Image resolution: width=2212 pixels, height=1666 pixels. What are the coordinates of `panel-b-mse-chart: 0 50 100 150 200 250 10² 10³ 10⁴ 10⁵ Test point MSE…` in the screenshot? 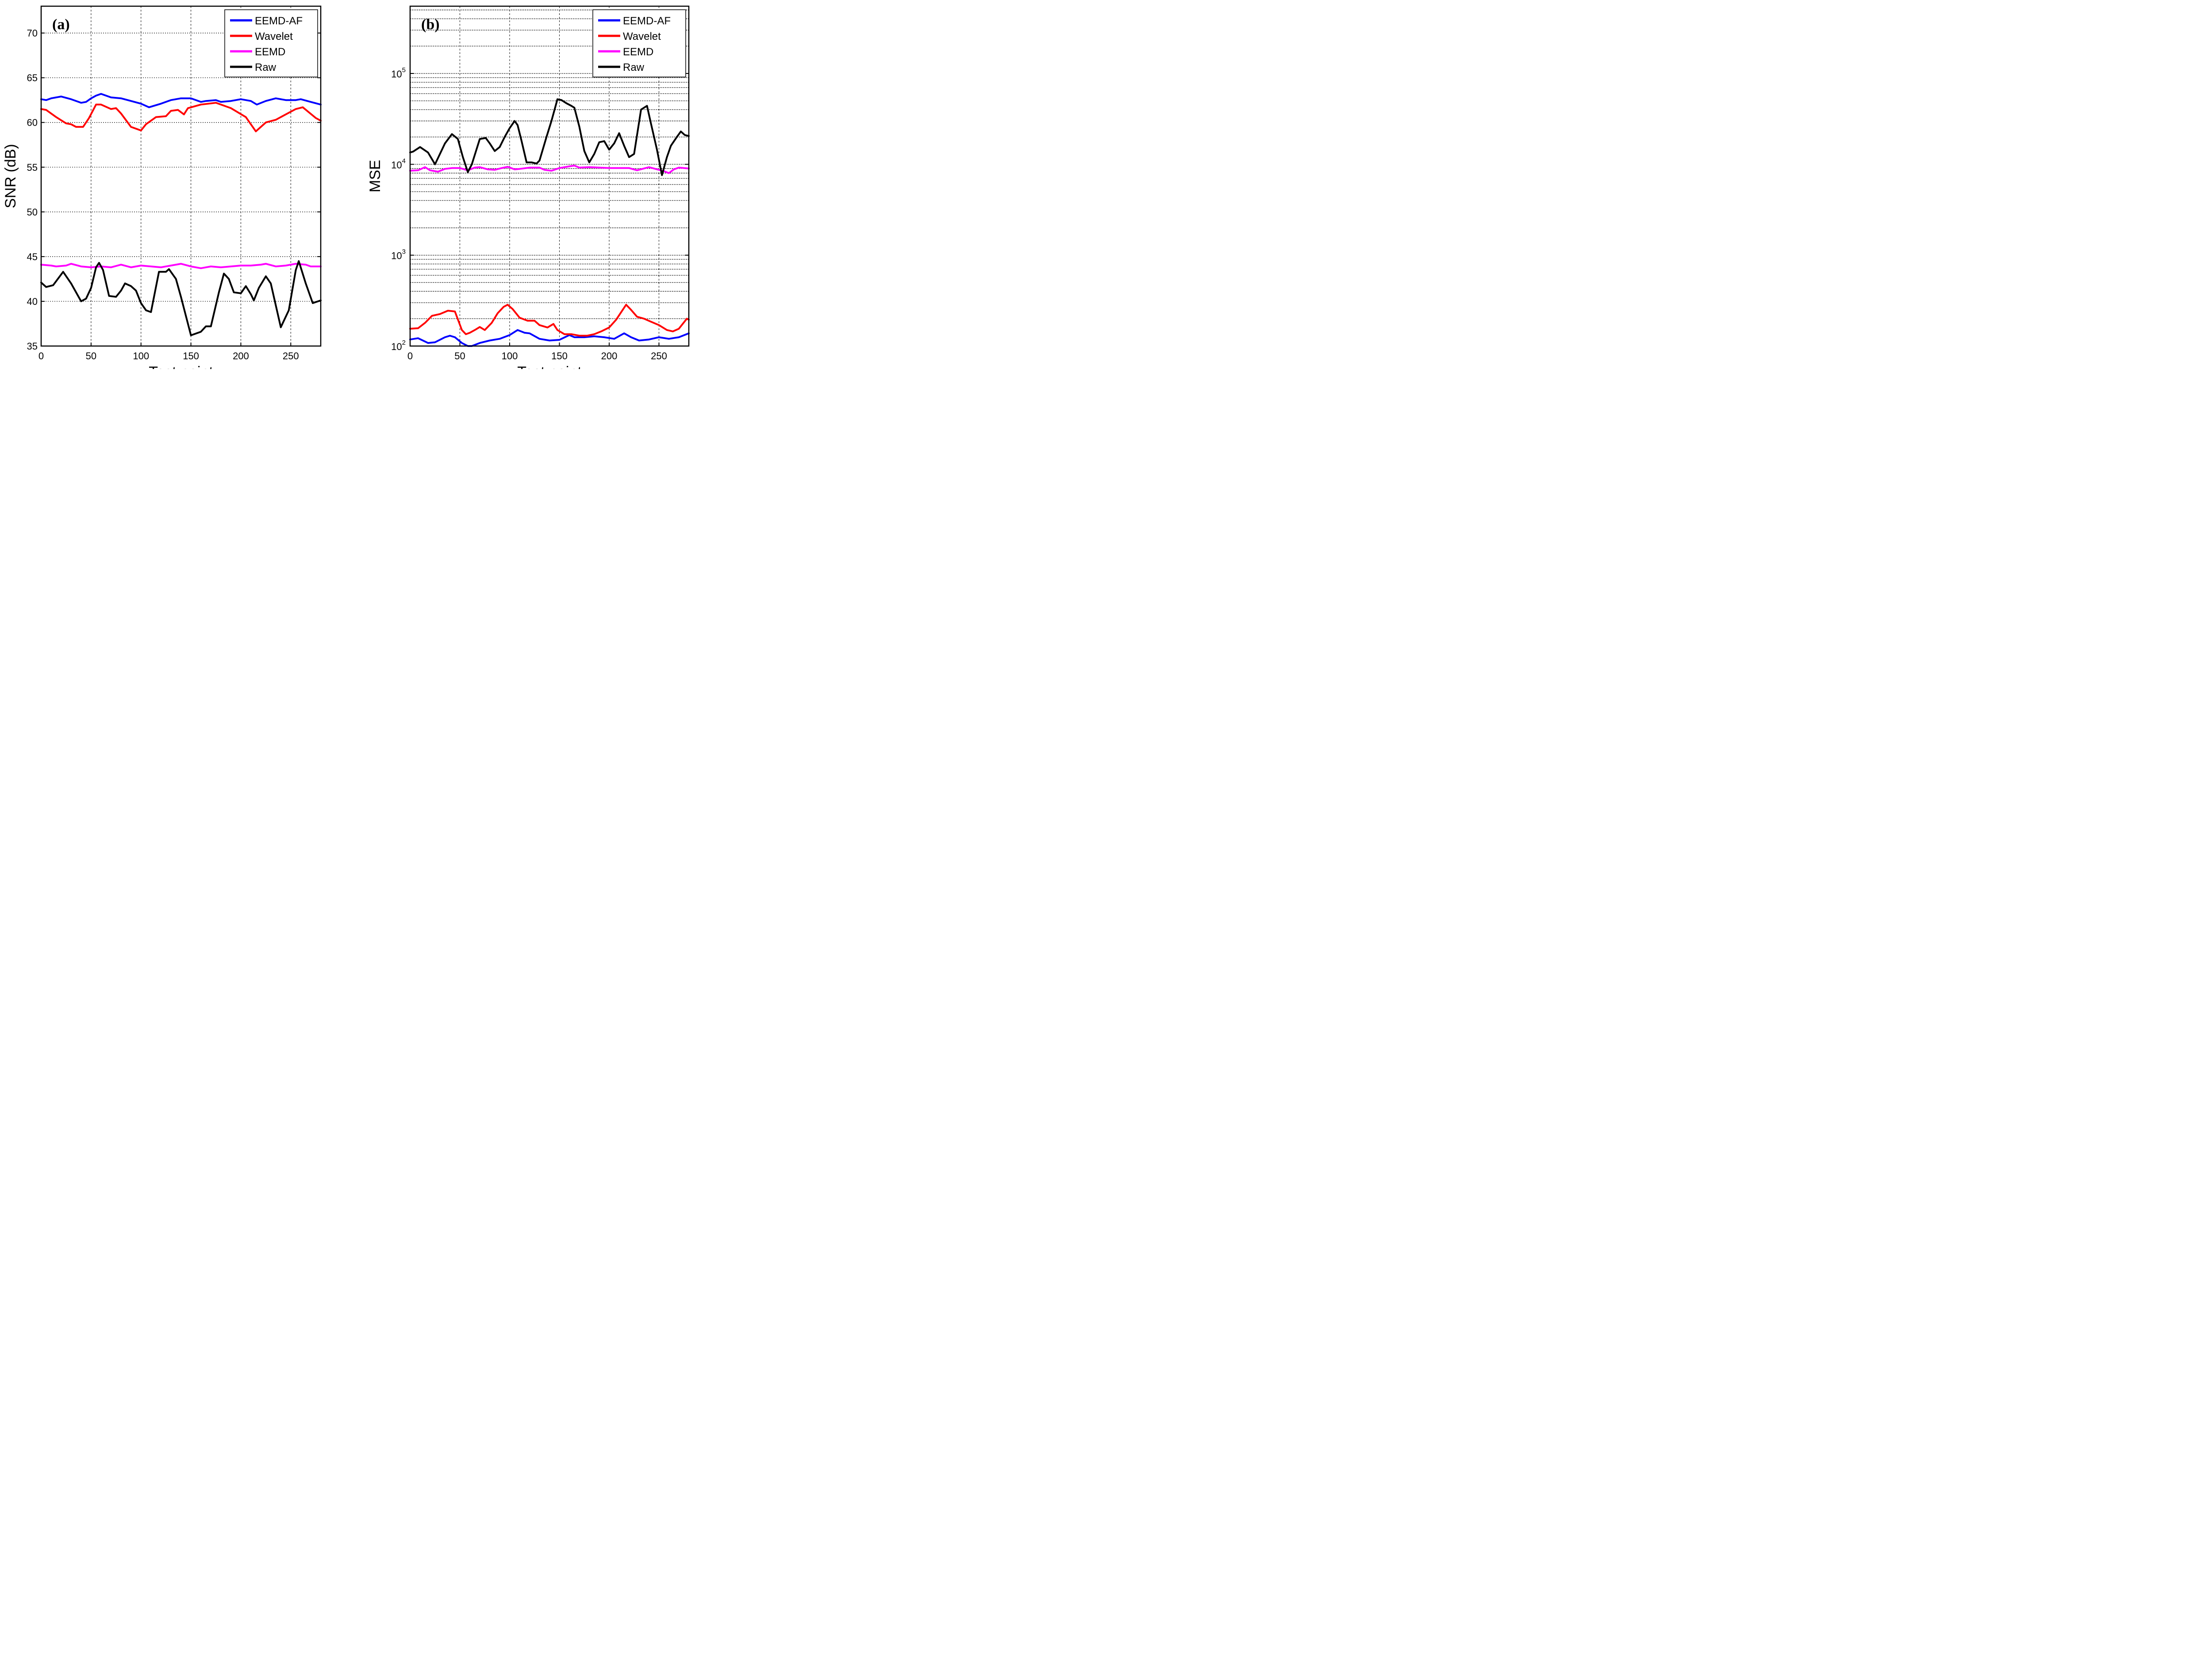 It's located at (528, 187).